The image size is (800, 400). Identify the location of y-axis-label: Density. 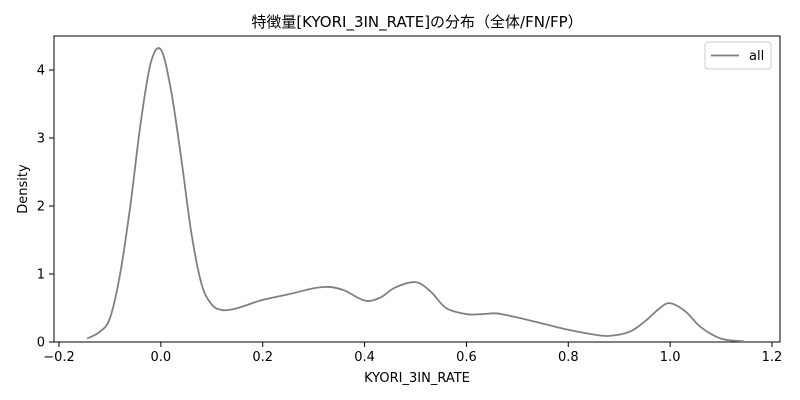
(23, 189).